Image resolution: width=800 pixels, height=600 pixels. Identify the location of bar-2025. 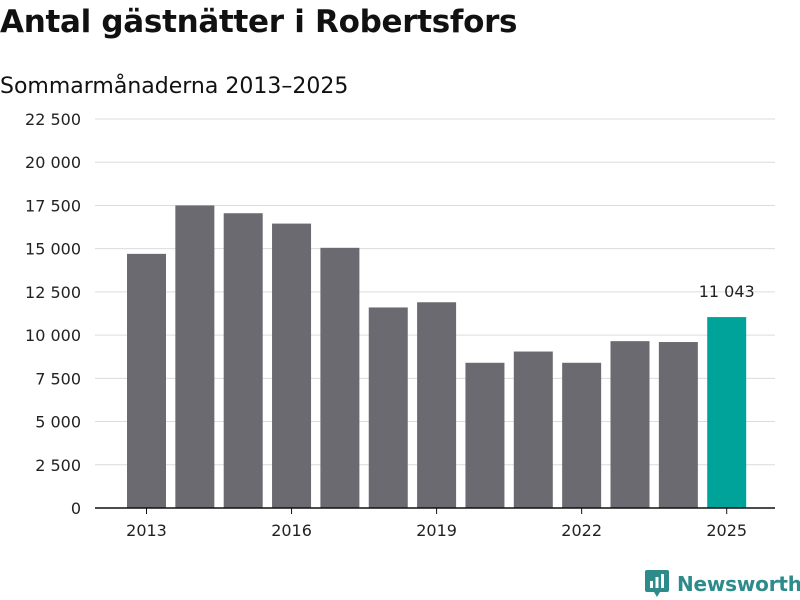
(727, 412).